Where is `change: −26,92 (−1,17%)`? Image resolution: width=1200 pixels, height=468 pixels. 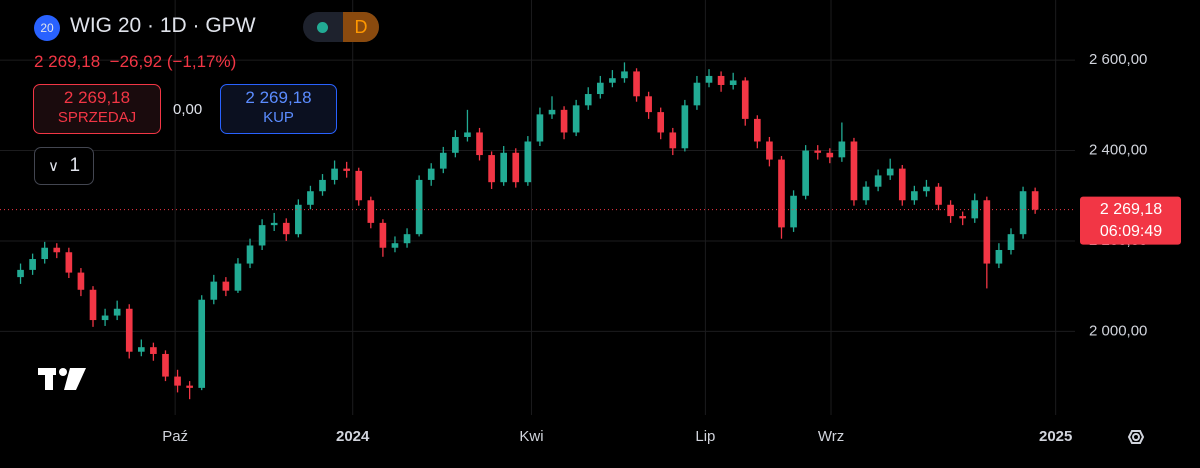 change: −26,92 (−1,17%) is located at coordinates (173, 61).